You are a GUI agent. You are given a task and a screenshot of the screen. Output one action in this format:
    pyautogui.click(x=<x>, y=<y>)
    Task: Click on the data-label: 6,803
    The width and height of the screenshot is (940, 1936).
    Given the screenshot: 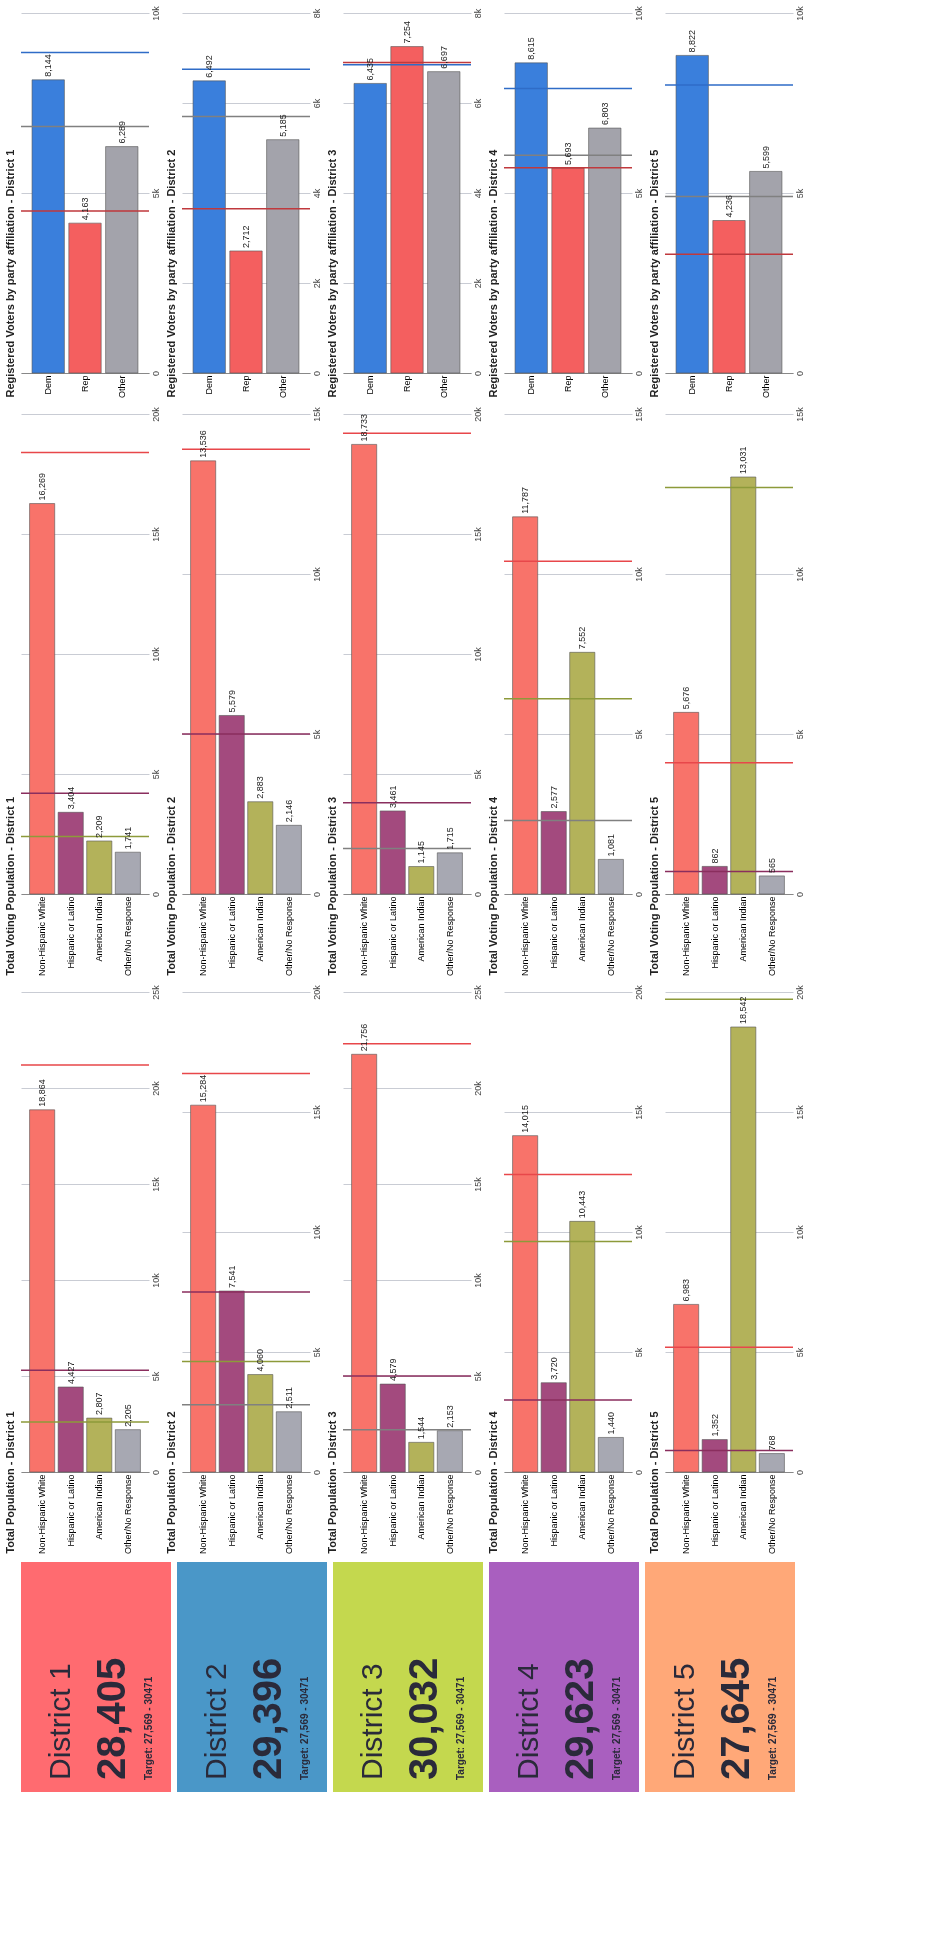 What is the action you would take?
    pyautogui.click(x=604, y=114)
    